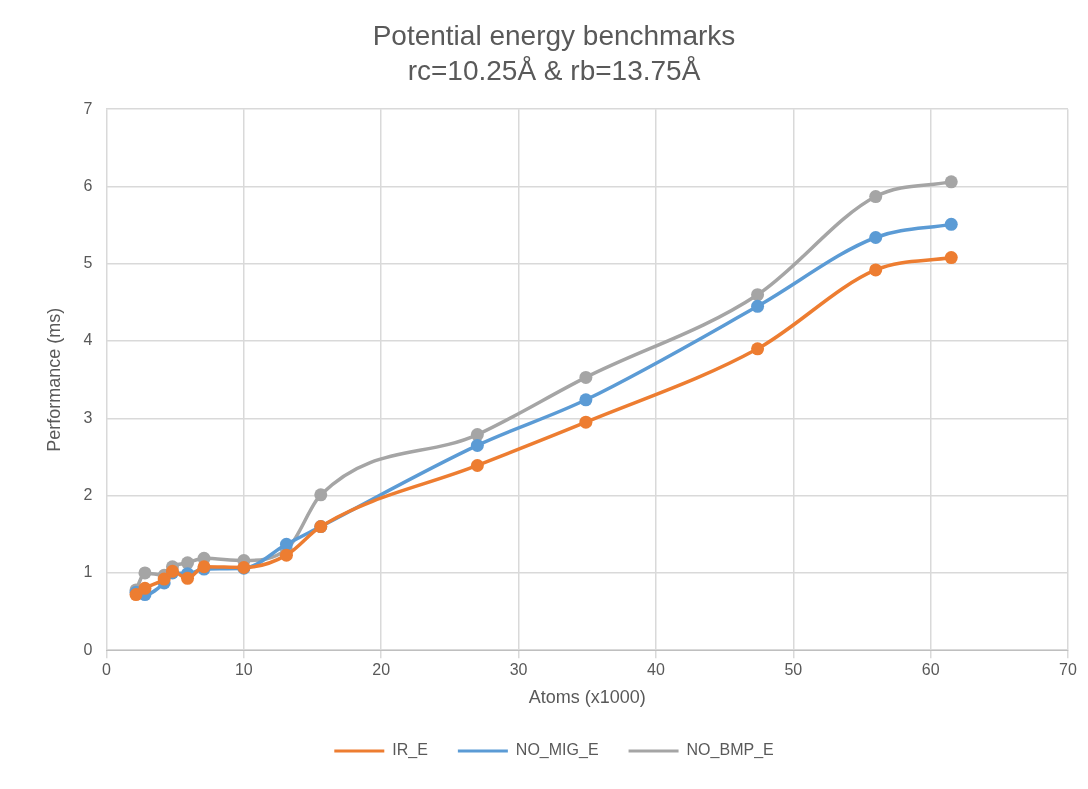  What do you see at coordinates (88, 108) in the screenshot?
I see `y-tick-label: 7` at bounding box center [88, 108].